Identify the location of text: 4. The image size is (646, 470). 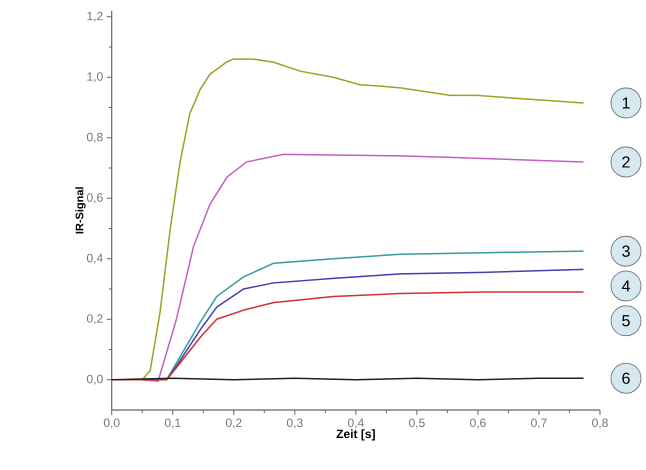
(626, 286).